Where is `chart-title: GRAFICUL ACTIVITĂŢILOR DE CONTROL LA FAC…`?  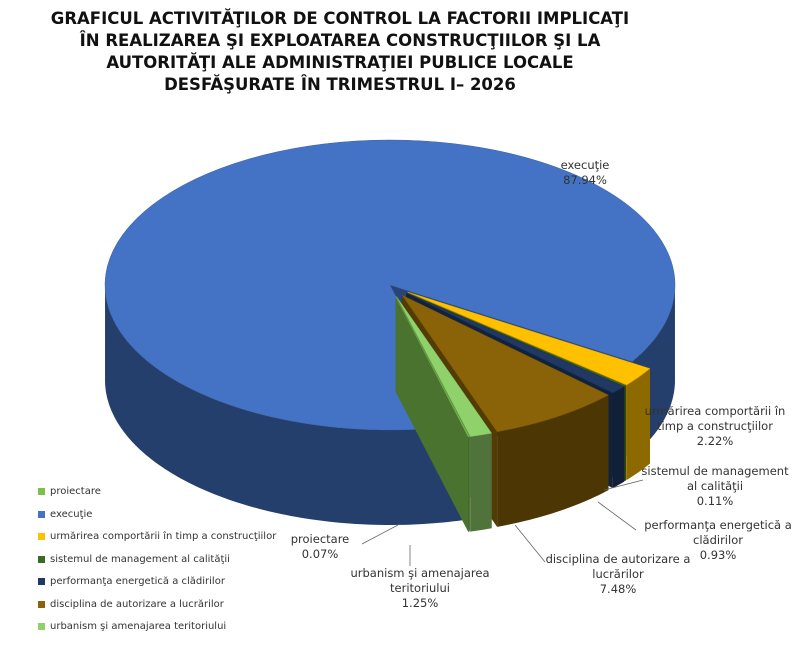
chart-title: GRAFICUL ACTIVITĂŢILOR DE CONTROL LA FAC… is located at coordinates (340, 51).